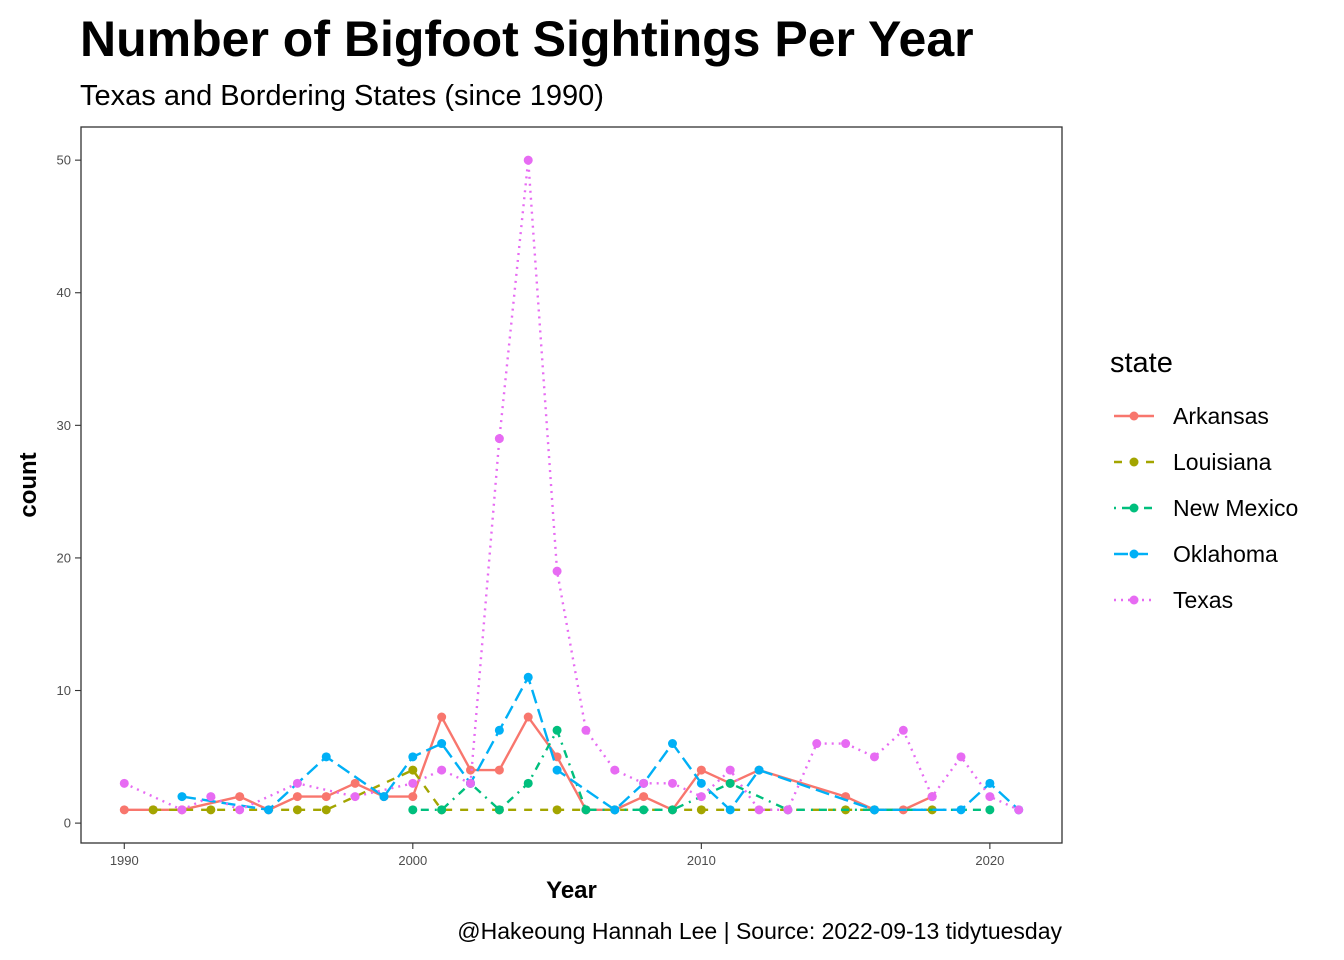 The height and width of the screenshot is (960, 1344). Describe the element at coordinates (67, 823) in the screenshot. I see `y-tick-label: 0` at that location.